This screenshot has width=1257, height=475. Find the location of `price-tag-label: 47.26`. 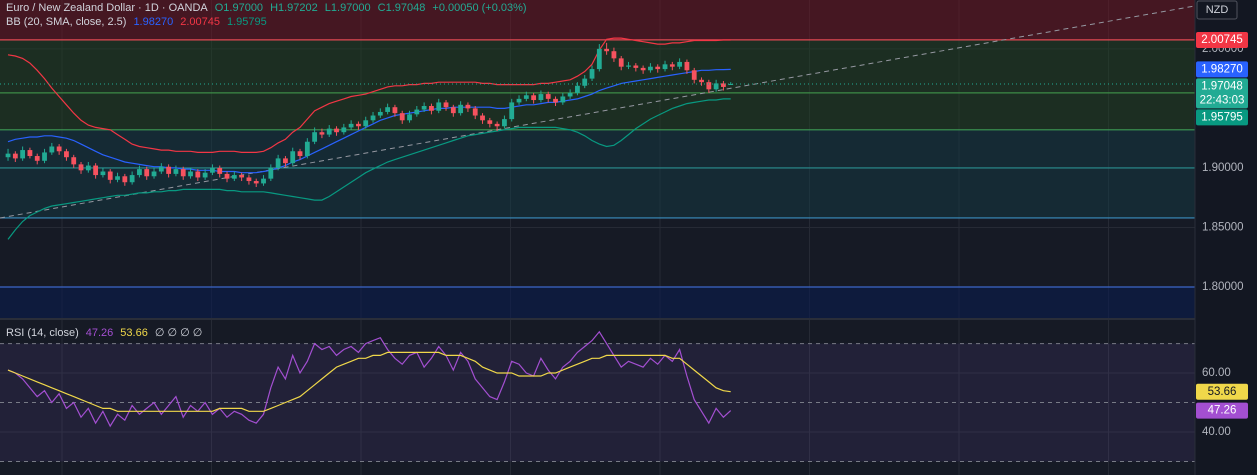

price-tag-label: 47.26 is located at coordinates (1222, 411).